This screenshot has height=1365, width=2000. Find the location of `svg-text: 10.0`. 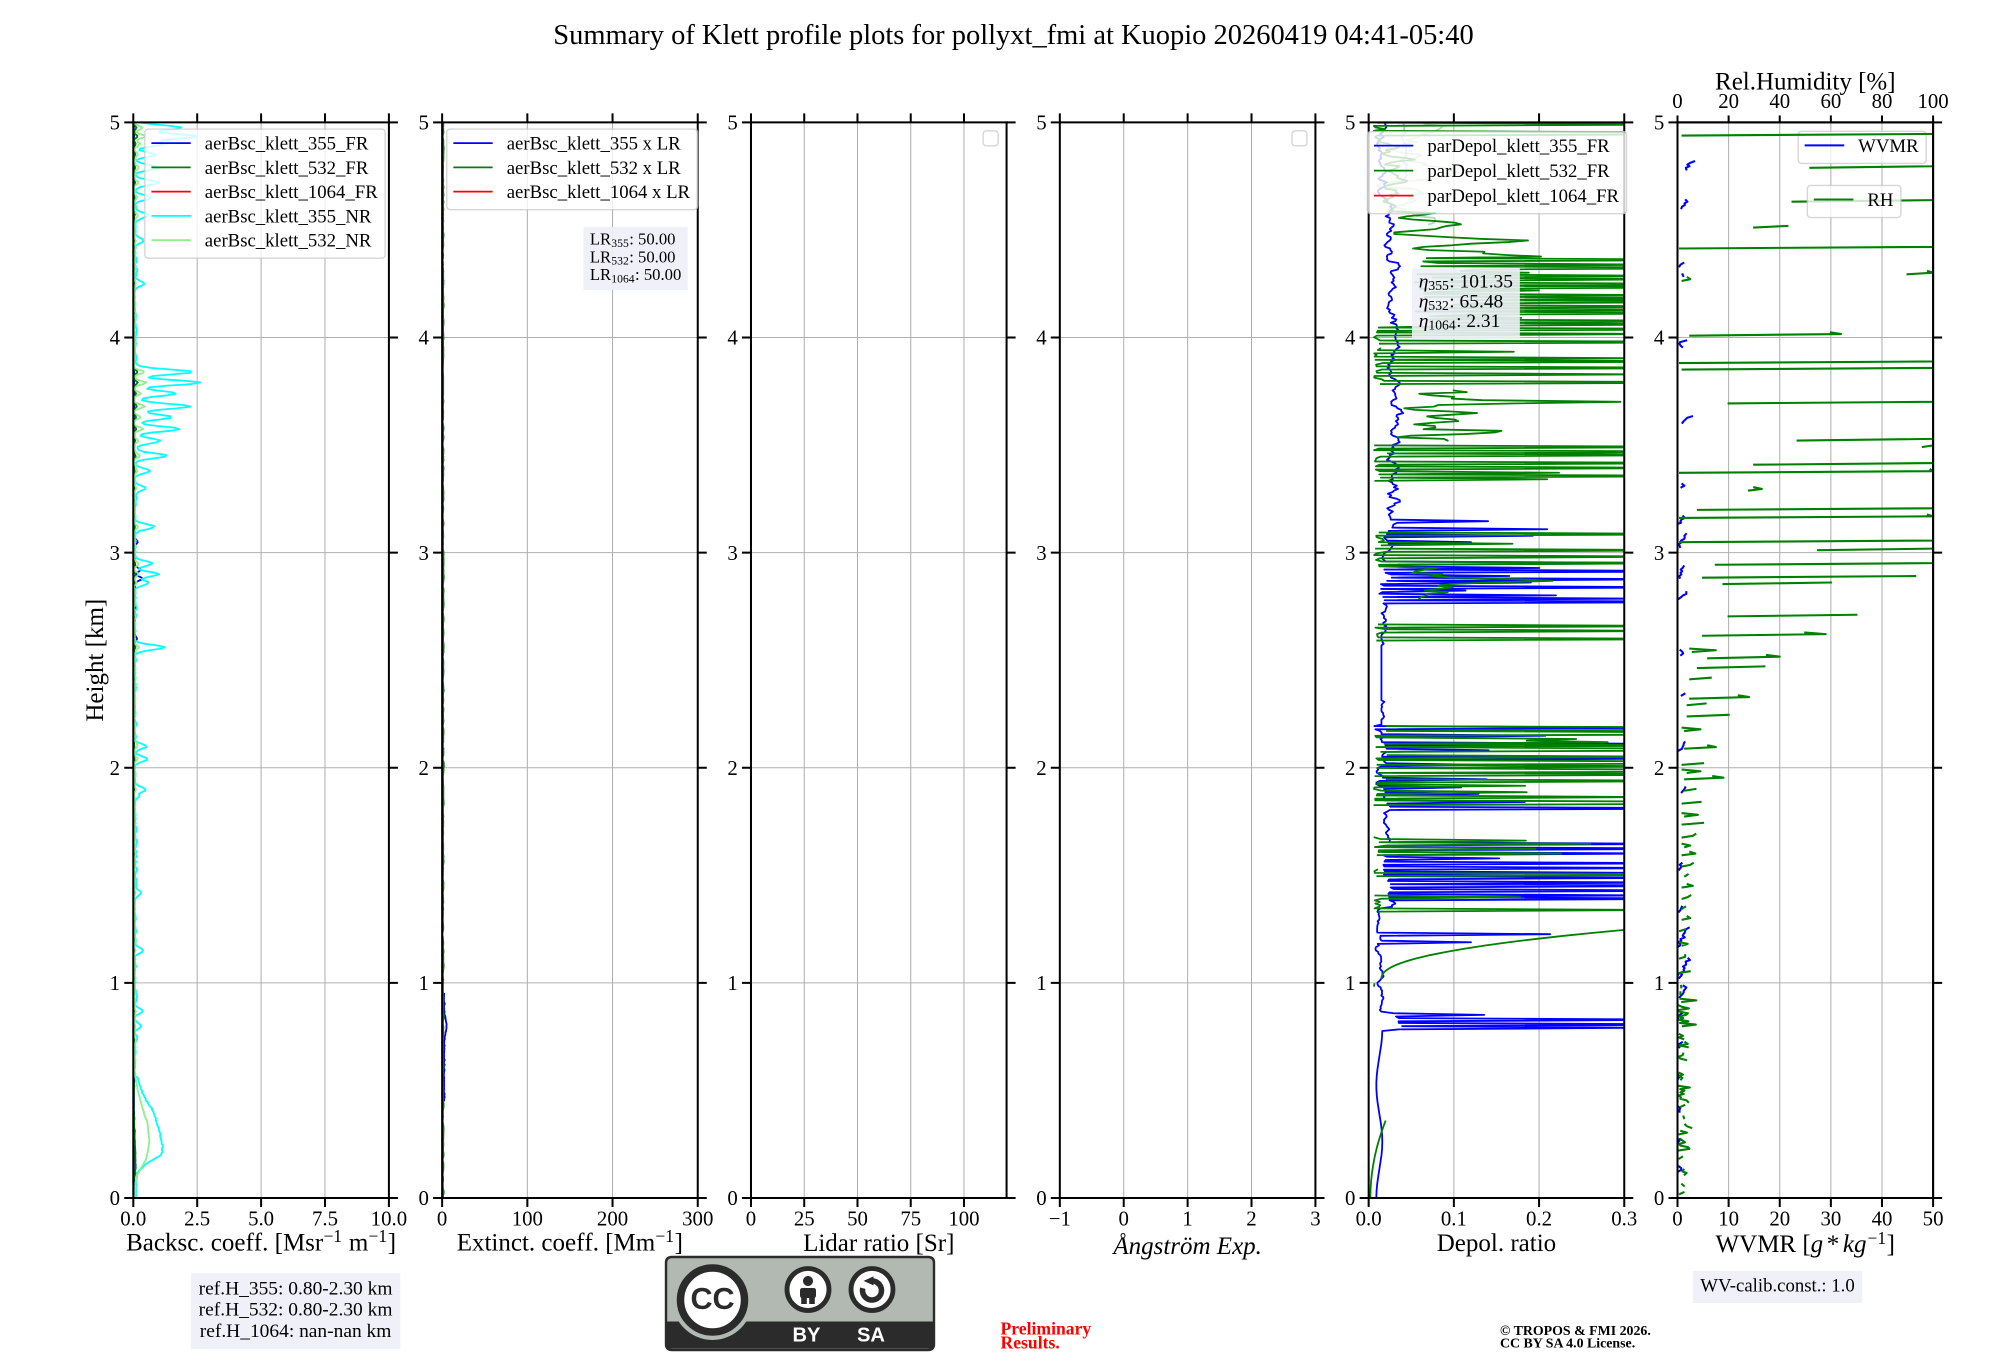

svg-text: 10.0 is located at coordinates (389, 1219).